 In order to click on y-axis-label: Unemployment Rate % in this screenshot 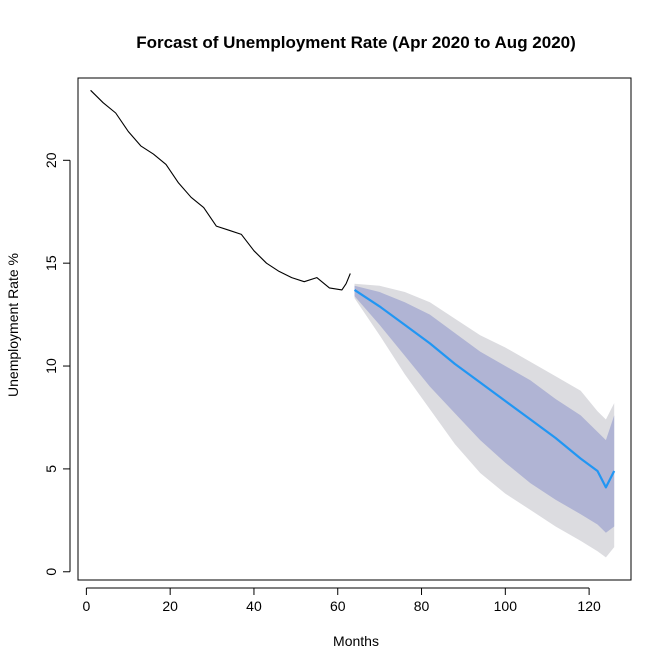, I will do `click(13, 325)`.